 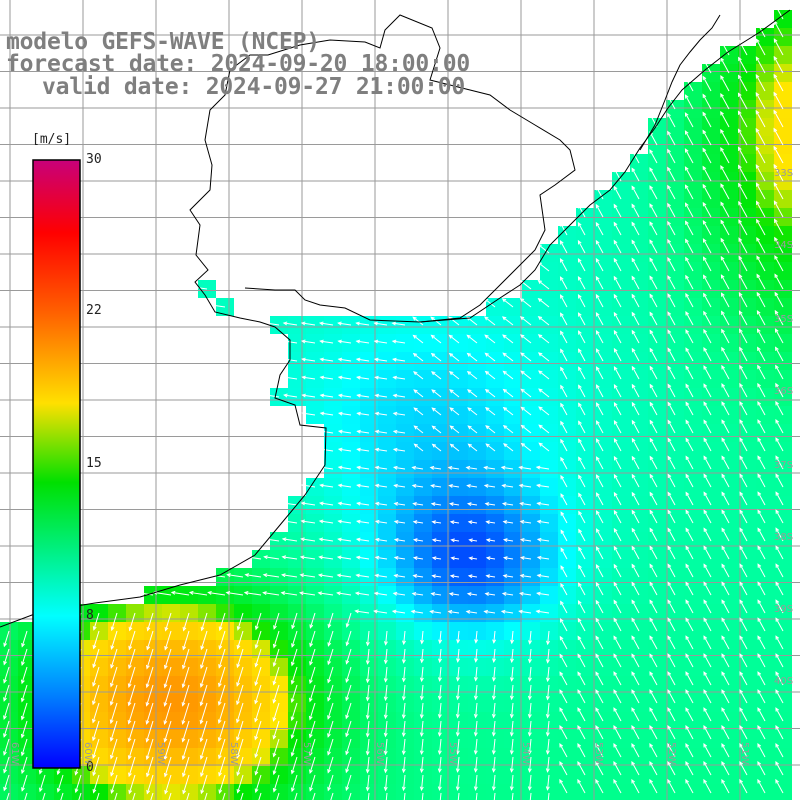 What do you see at coordinates (87, 753) in the screenshot?
I see `lon-label: 60W` at bounding box center [87, 753].